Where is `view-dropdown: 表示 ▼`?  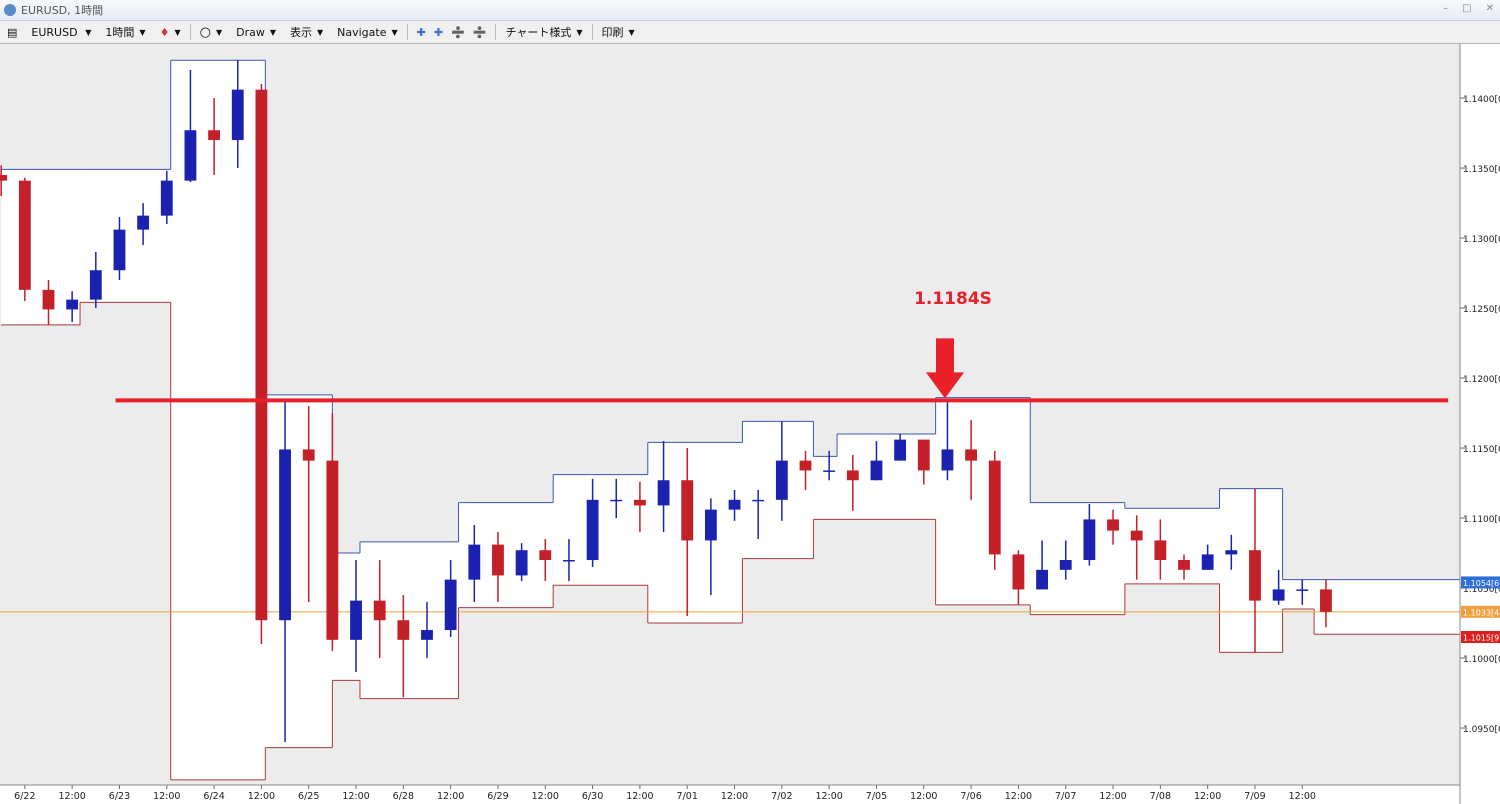
view-dropdown: 表示 ▼ is located at coordinates (306, 32).